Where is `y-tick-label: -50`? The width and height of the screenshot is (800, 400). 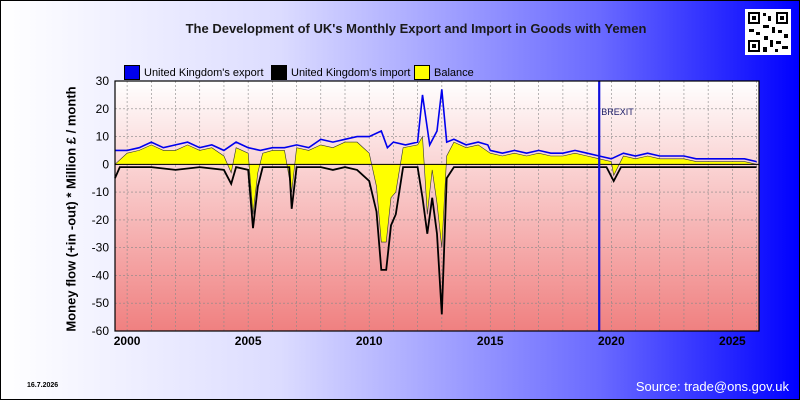
y-tick-label: -50 is located at coordinates (101, 303).